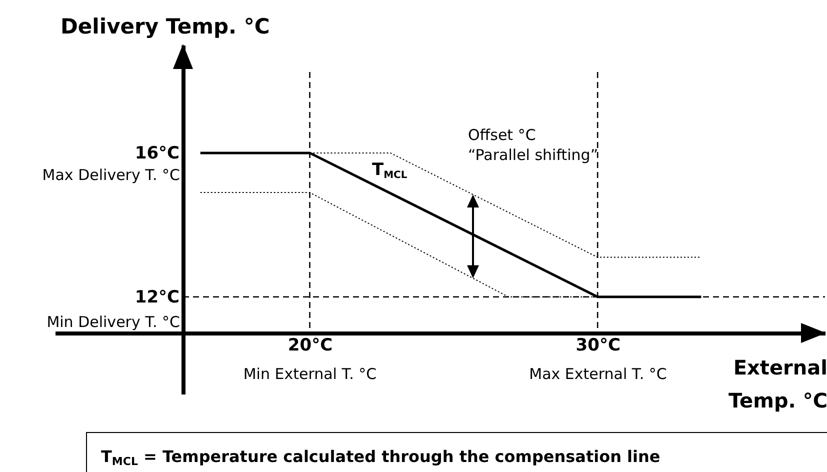 This screenshot has height=472, width=827. I want to click on annotation: Min Delivery T. °C, so click(113, 322).